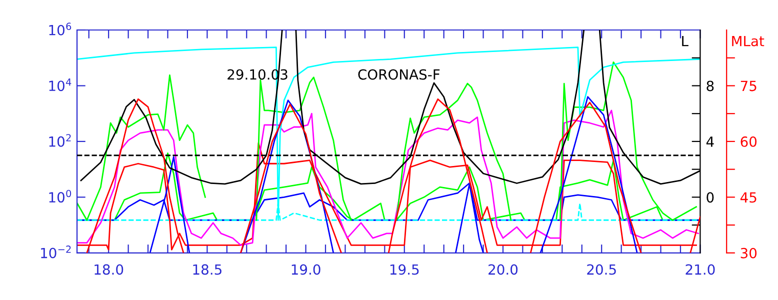  I want to click on y3-axis-title: MLat, so click(748, 41).